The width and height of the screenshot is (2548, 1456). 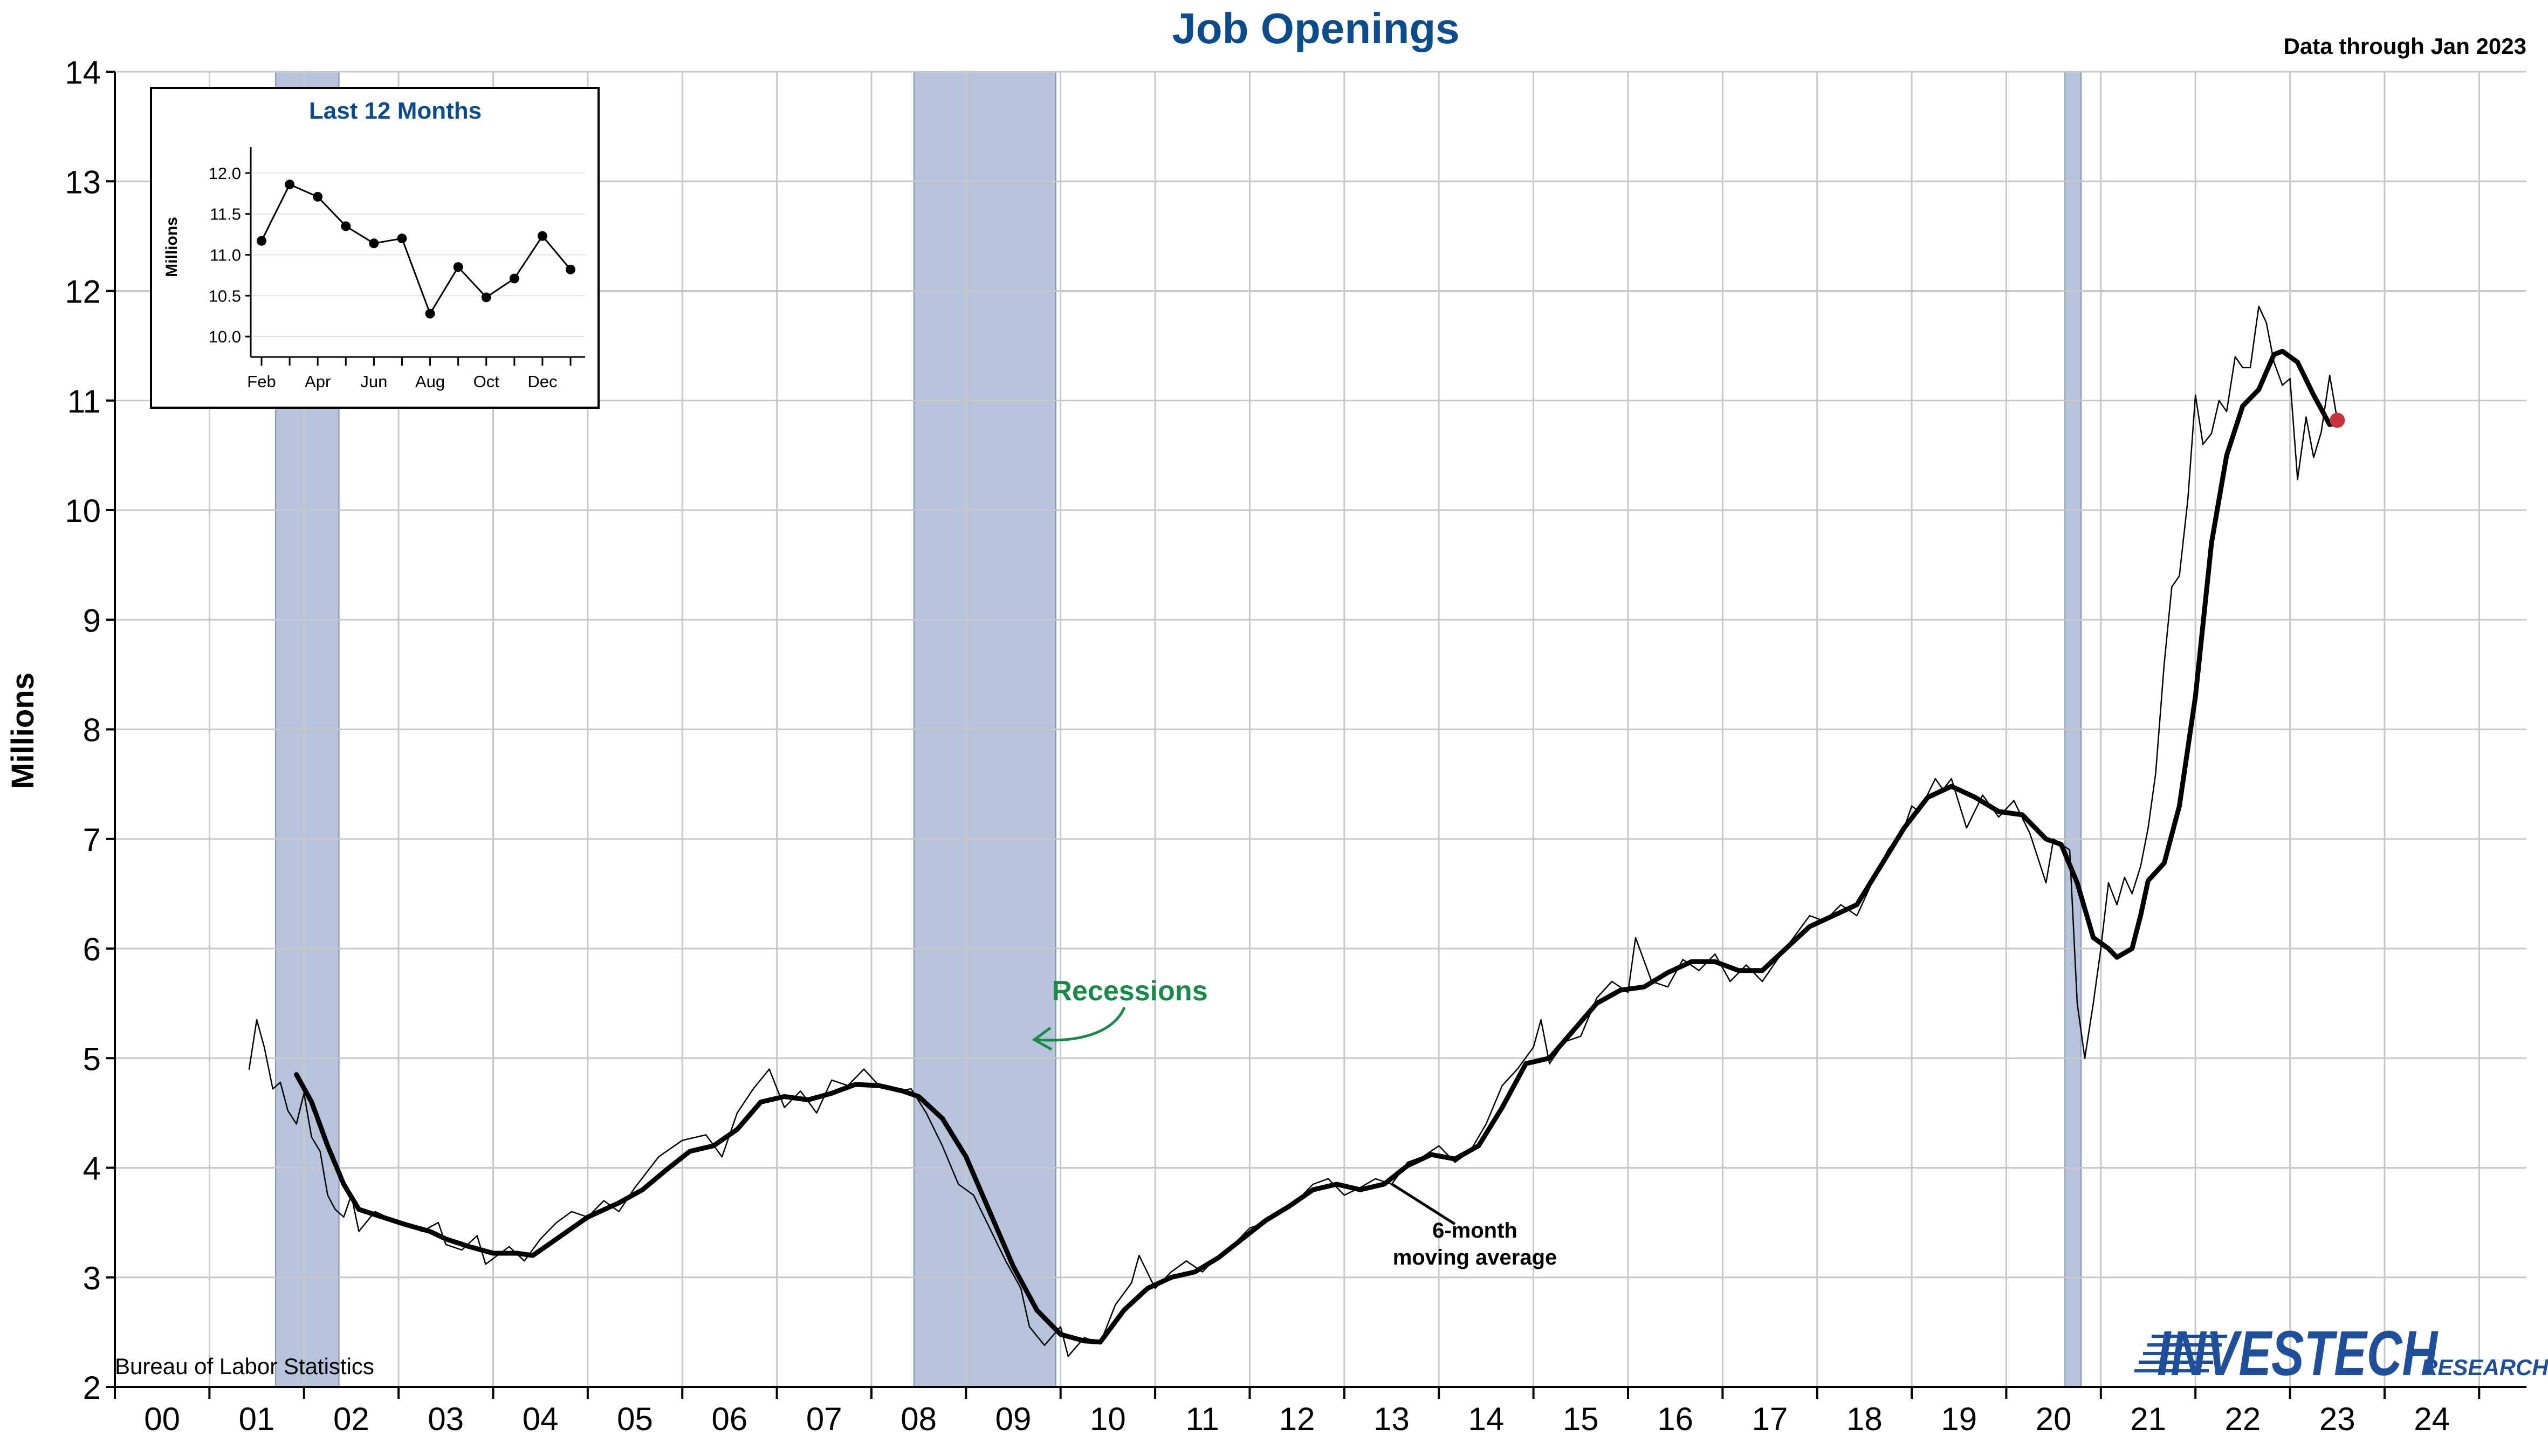 I want to click on x-tick-label: 23, so click(x=2337, y=1419).